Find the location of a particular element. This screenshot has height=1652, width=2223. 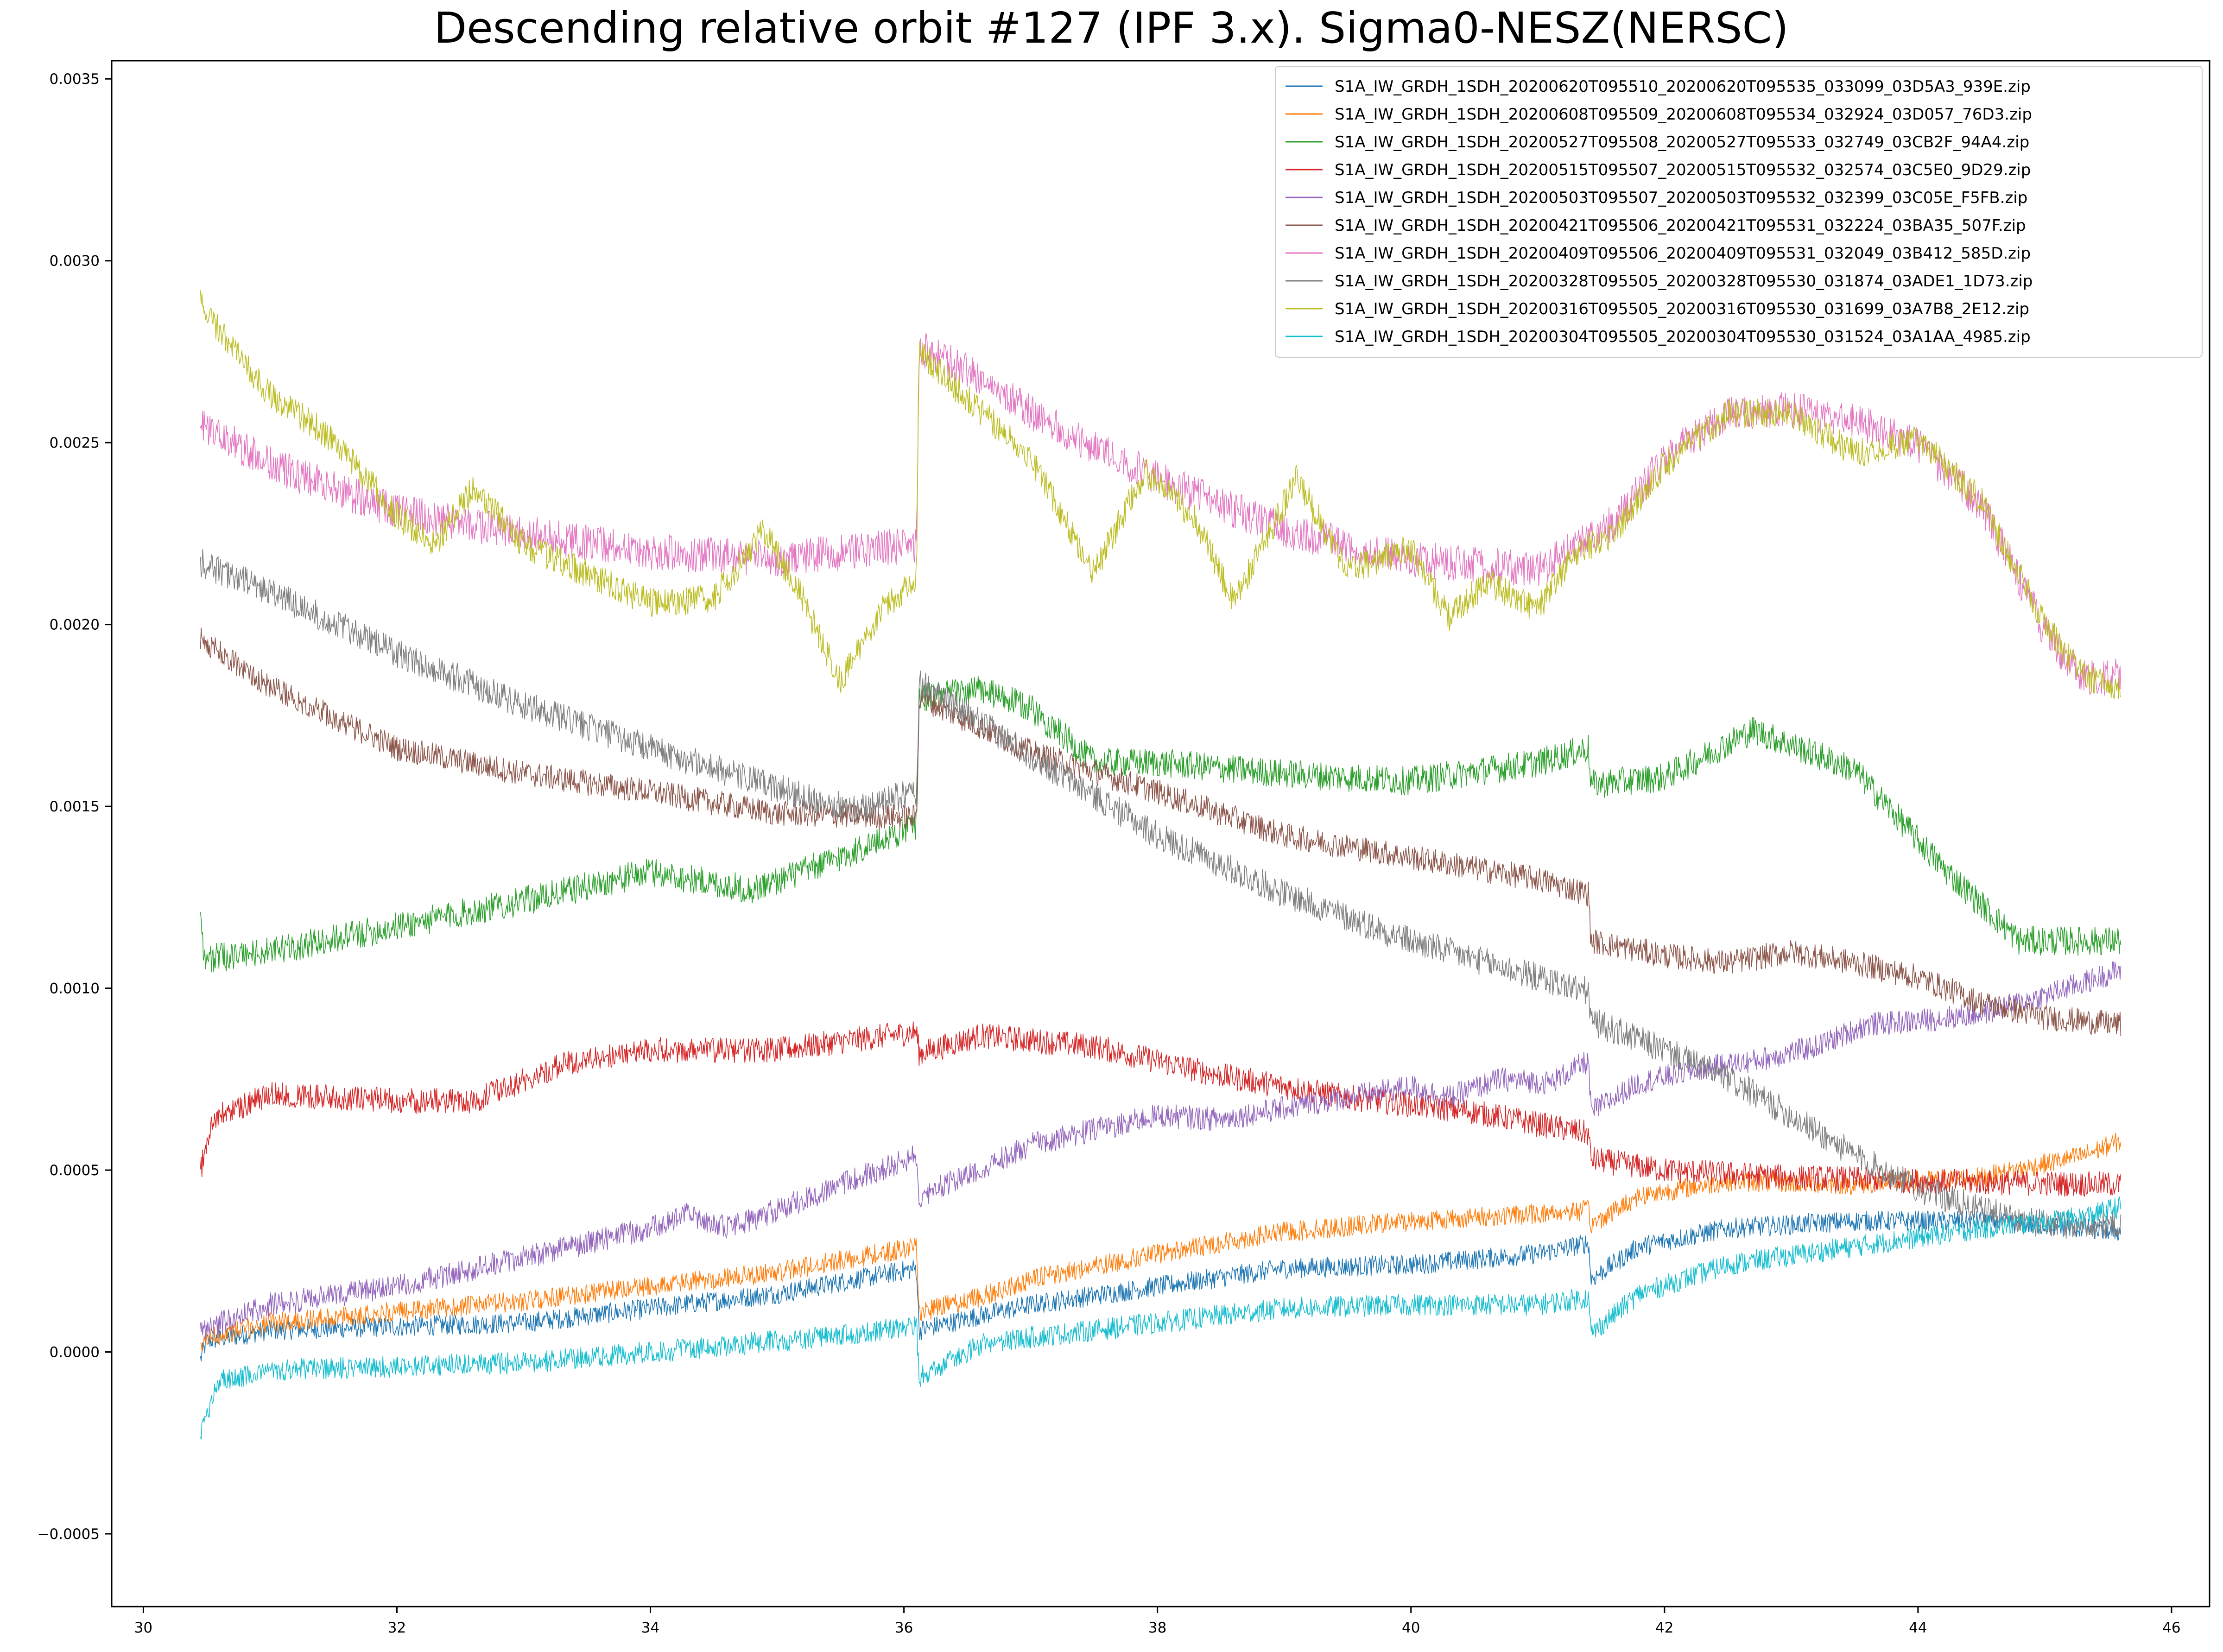

x-tick-label: 38 is located at coordinates (1157, 1628).